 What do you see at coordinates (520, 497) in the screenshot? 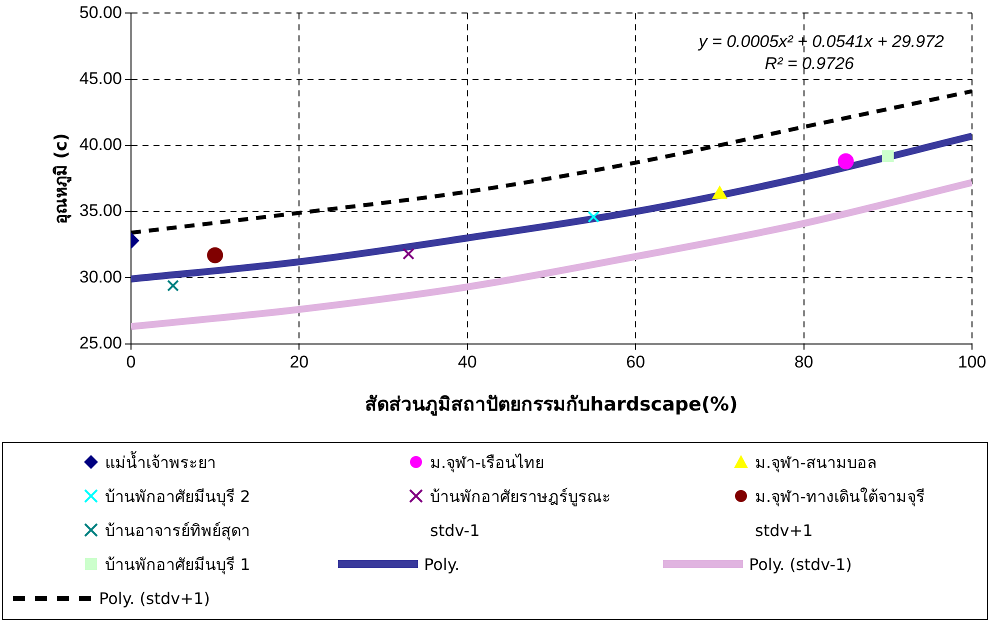
I see `legend-label: บ้านพักอาศัยราษฎร์บูรณะ` at bounding box center [520, 497].